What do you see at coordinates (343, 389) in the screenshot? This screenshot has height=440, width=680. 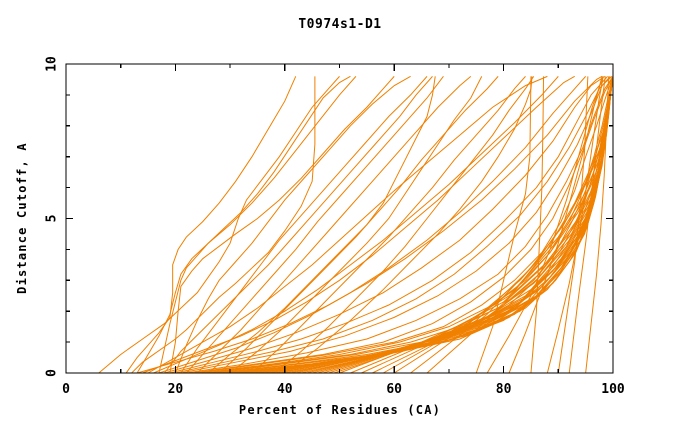 I see `x-tick-labels-group: 0 20 40 60 80 100` at bounding box center [343, 389].